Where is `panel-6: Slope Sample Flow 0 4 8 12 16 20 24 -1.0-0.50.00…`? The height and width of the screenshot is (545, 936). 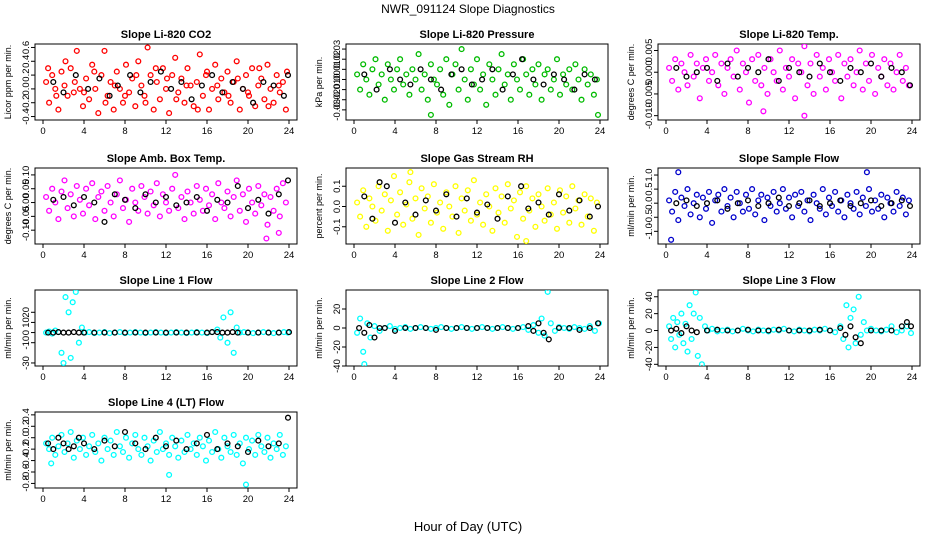 panel-6: Slope Sample Flow 0 4 8 12 16 20 24 -1.0-0.50.00… is located at coordinates (773, 207).